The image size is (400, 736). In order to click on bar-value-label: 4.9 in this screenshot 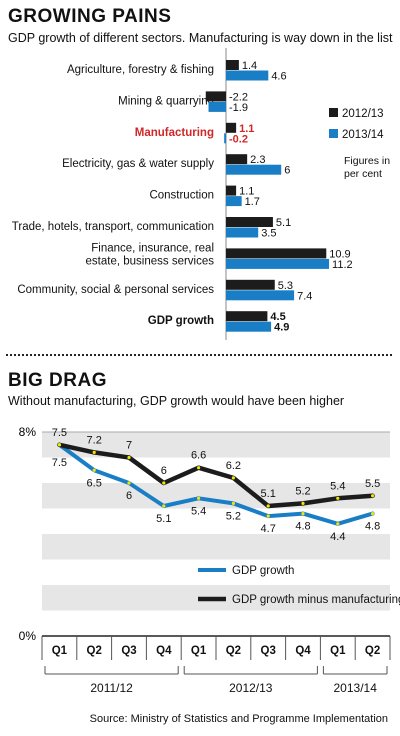, I will do `click(281, 328)`.